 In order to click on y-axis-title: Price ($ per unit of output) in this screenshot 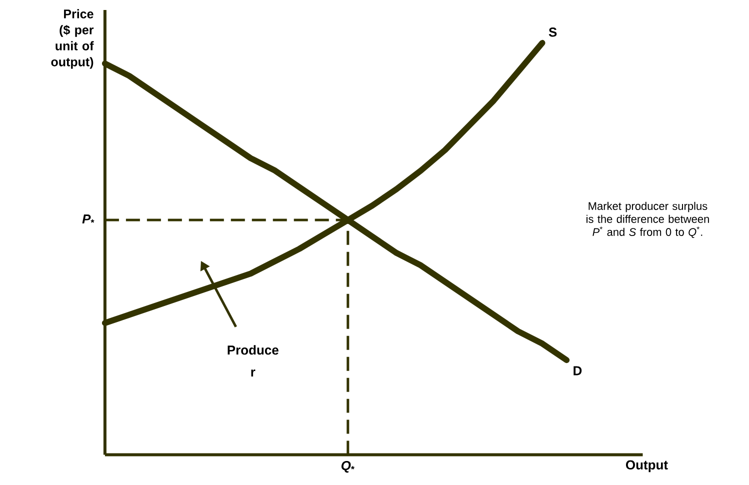, I will do `click(72, 39)`.